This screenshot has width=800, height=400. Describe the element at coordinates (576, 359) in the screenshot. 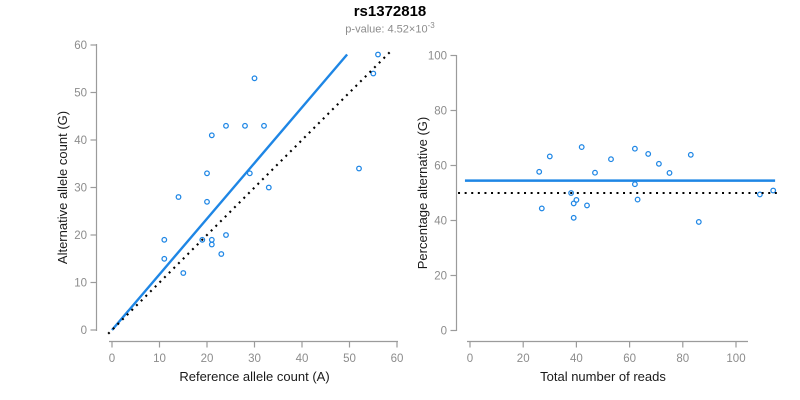

I see `right-x-tick-label: 40` at that location.